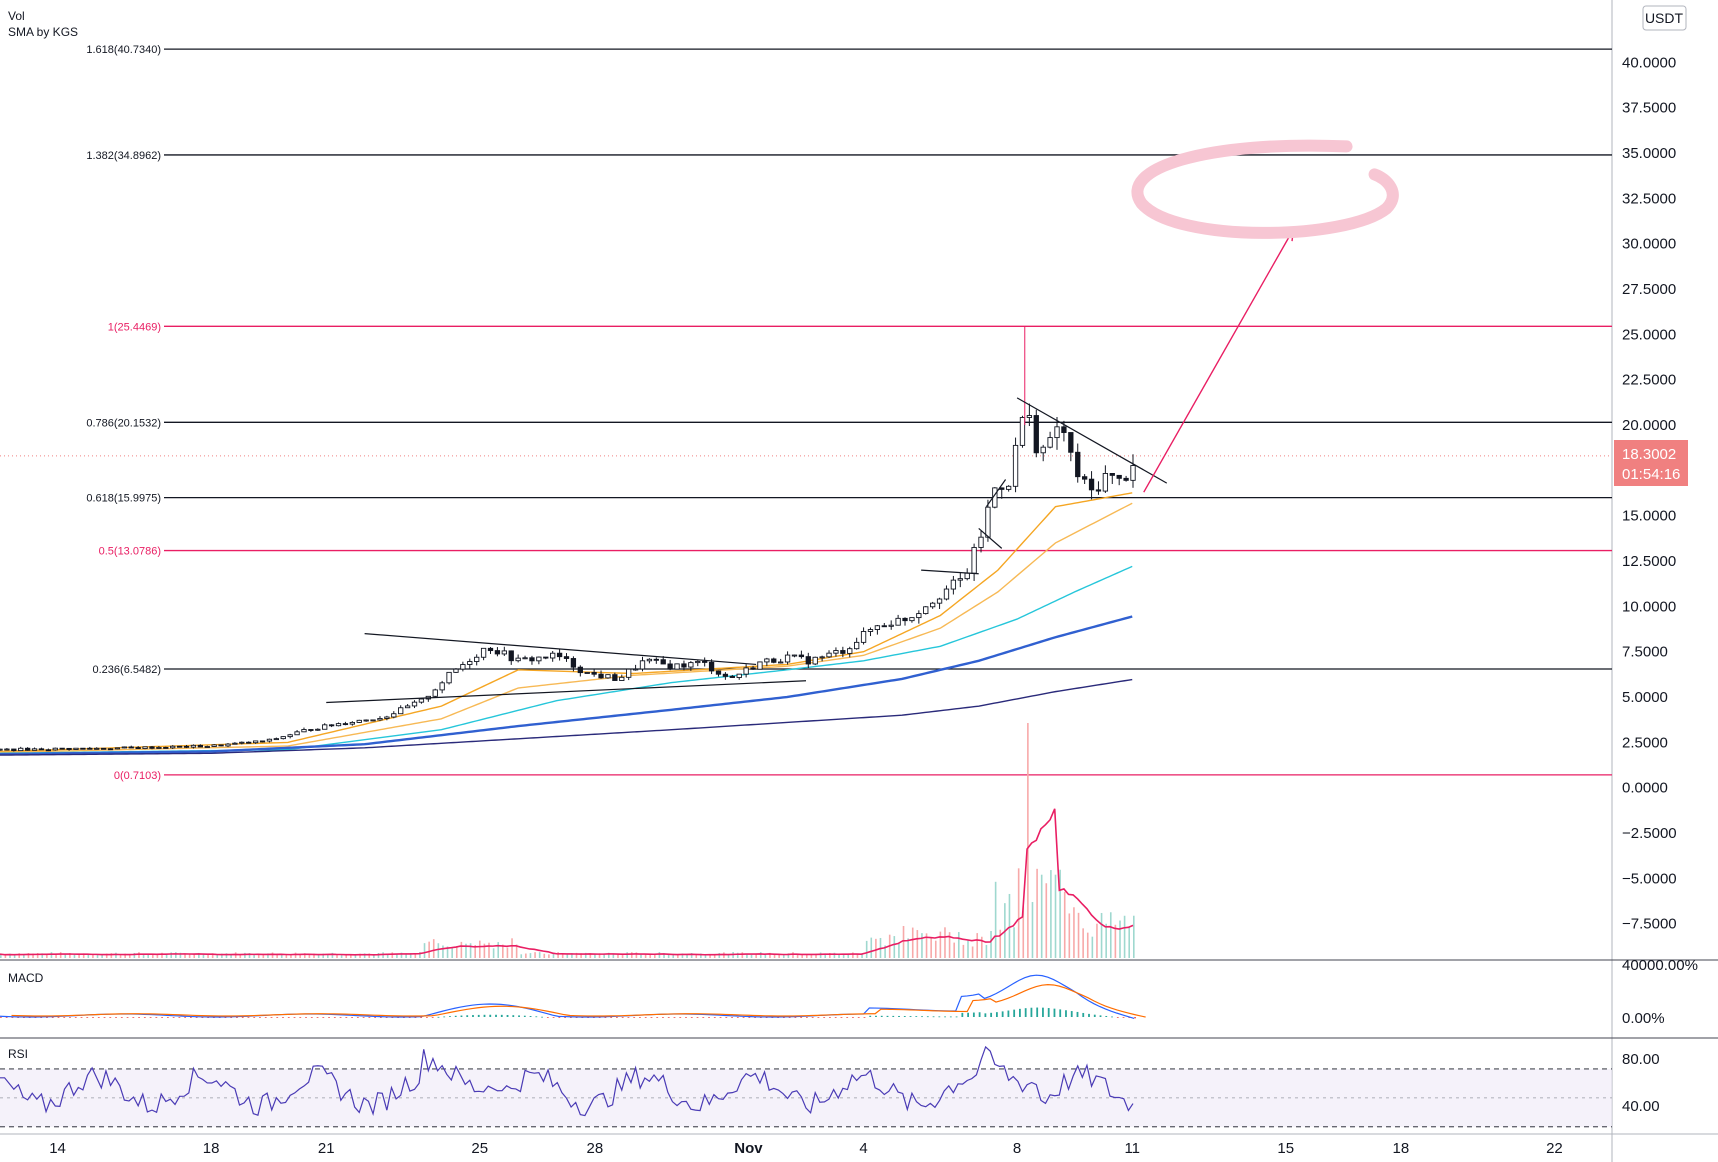 Image resolution: width=1718 pixels, height=1162 pixels. Describe the element at coordinates (573, 996) in the screenshot. I see `macd-pane` at that location.